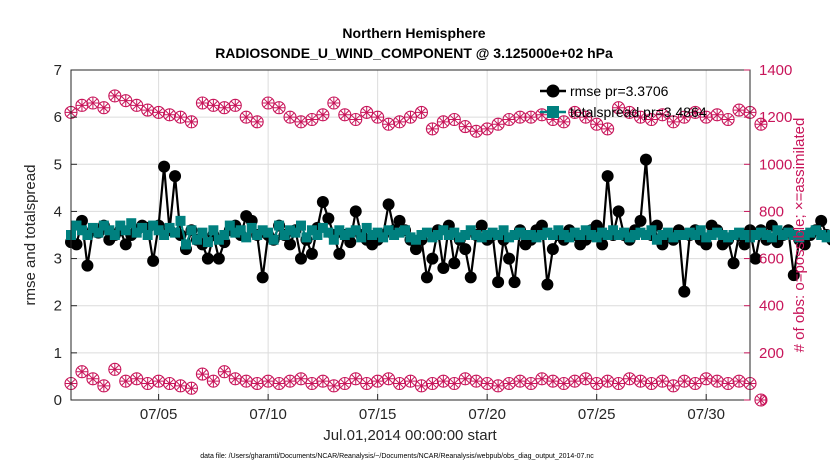 This screenshot has height=470, width=830. I want to click on legend-totalspread-marker, so click(553, 112).